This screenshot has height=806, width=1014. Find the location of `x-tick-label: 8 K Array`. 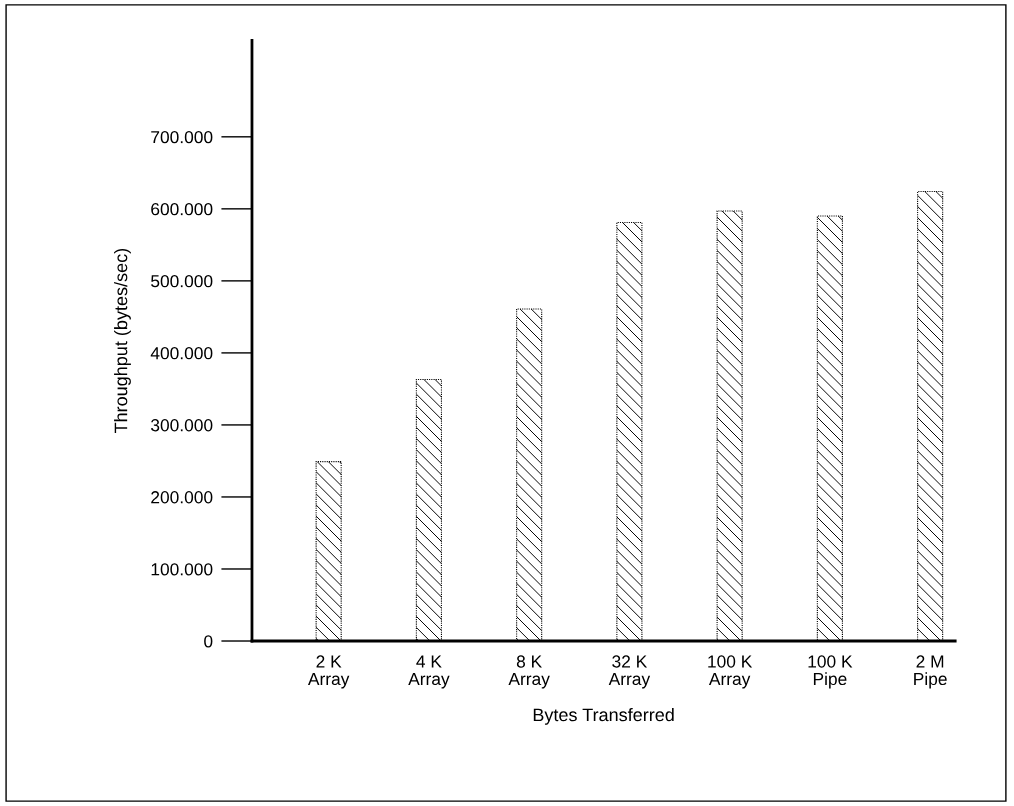

x-tick-label: 8 K Array is located at coordinates (529, 672).